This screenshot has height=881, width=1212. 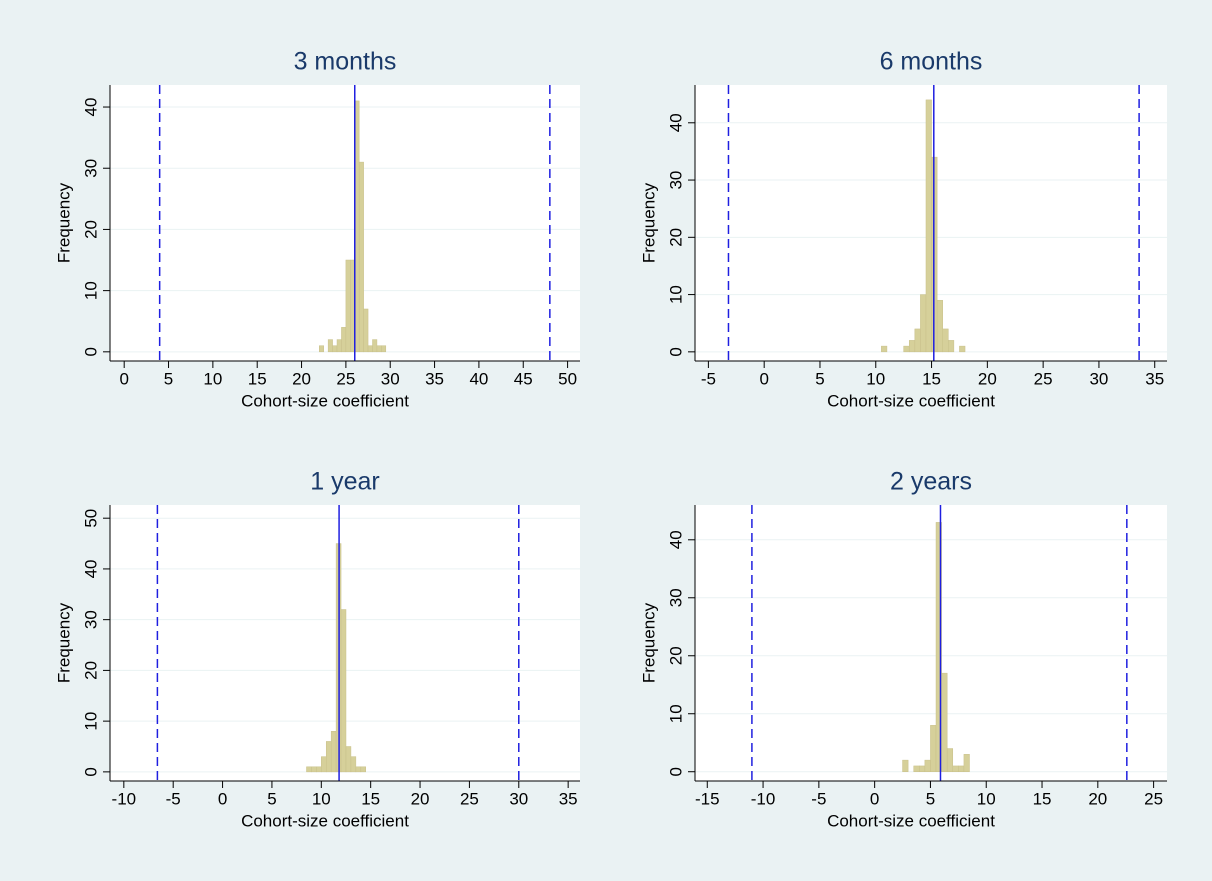 I want to click on x-tick-label: 45, so click(x=523, y=378).